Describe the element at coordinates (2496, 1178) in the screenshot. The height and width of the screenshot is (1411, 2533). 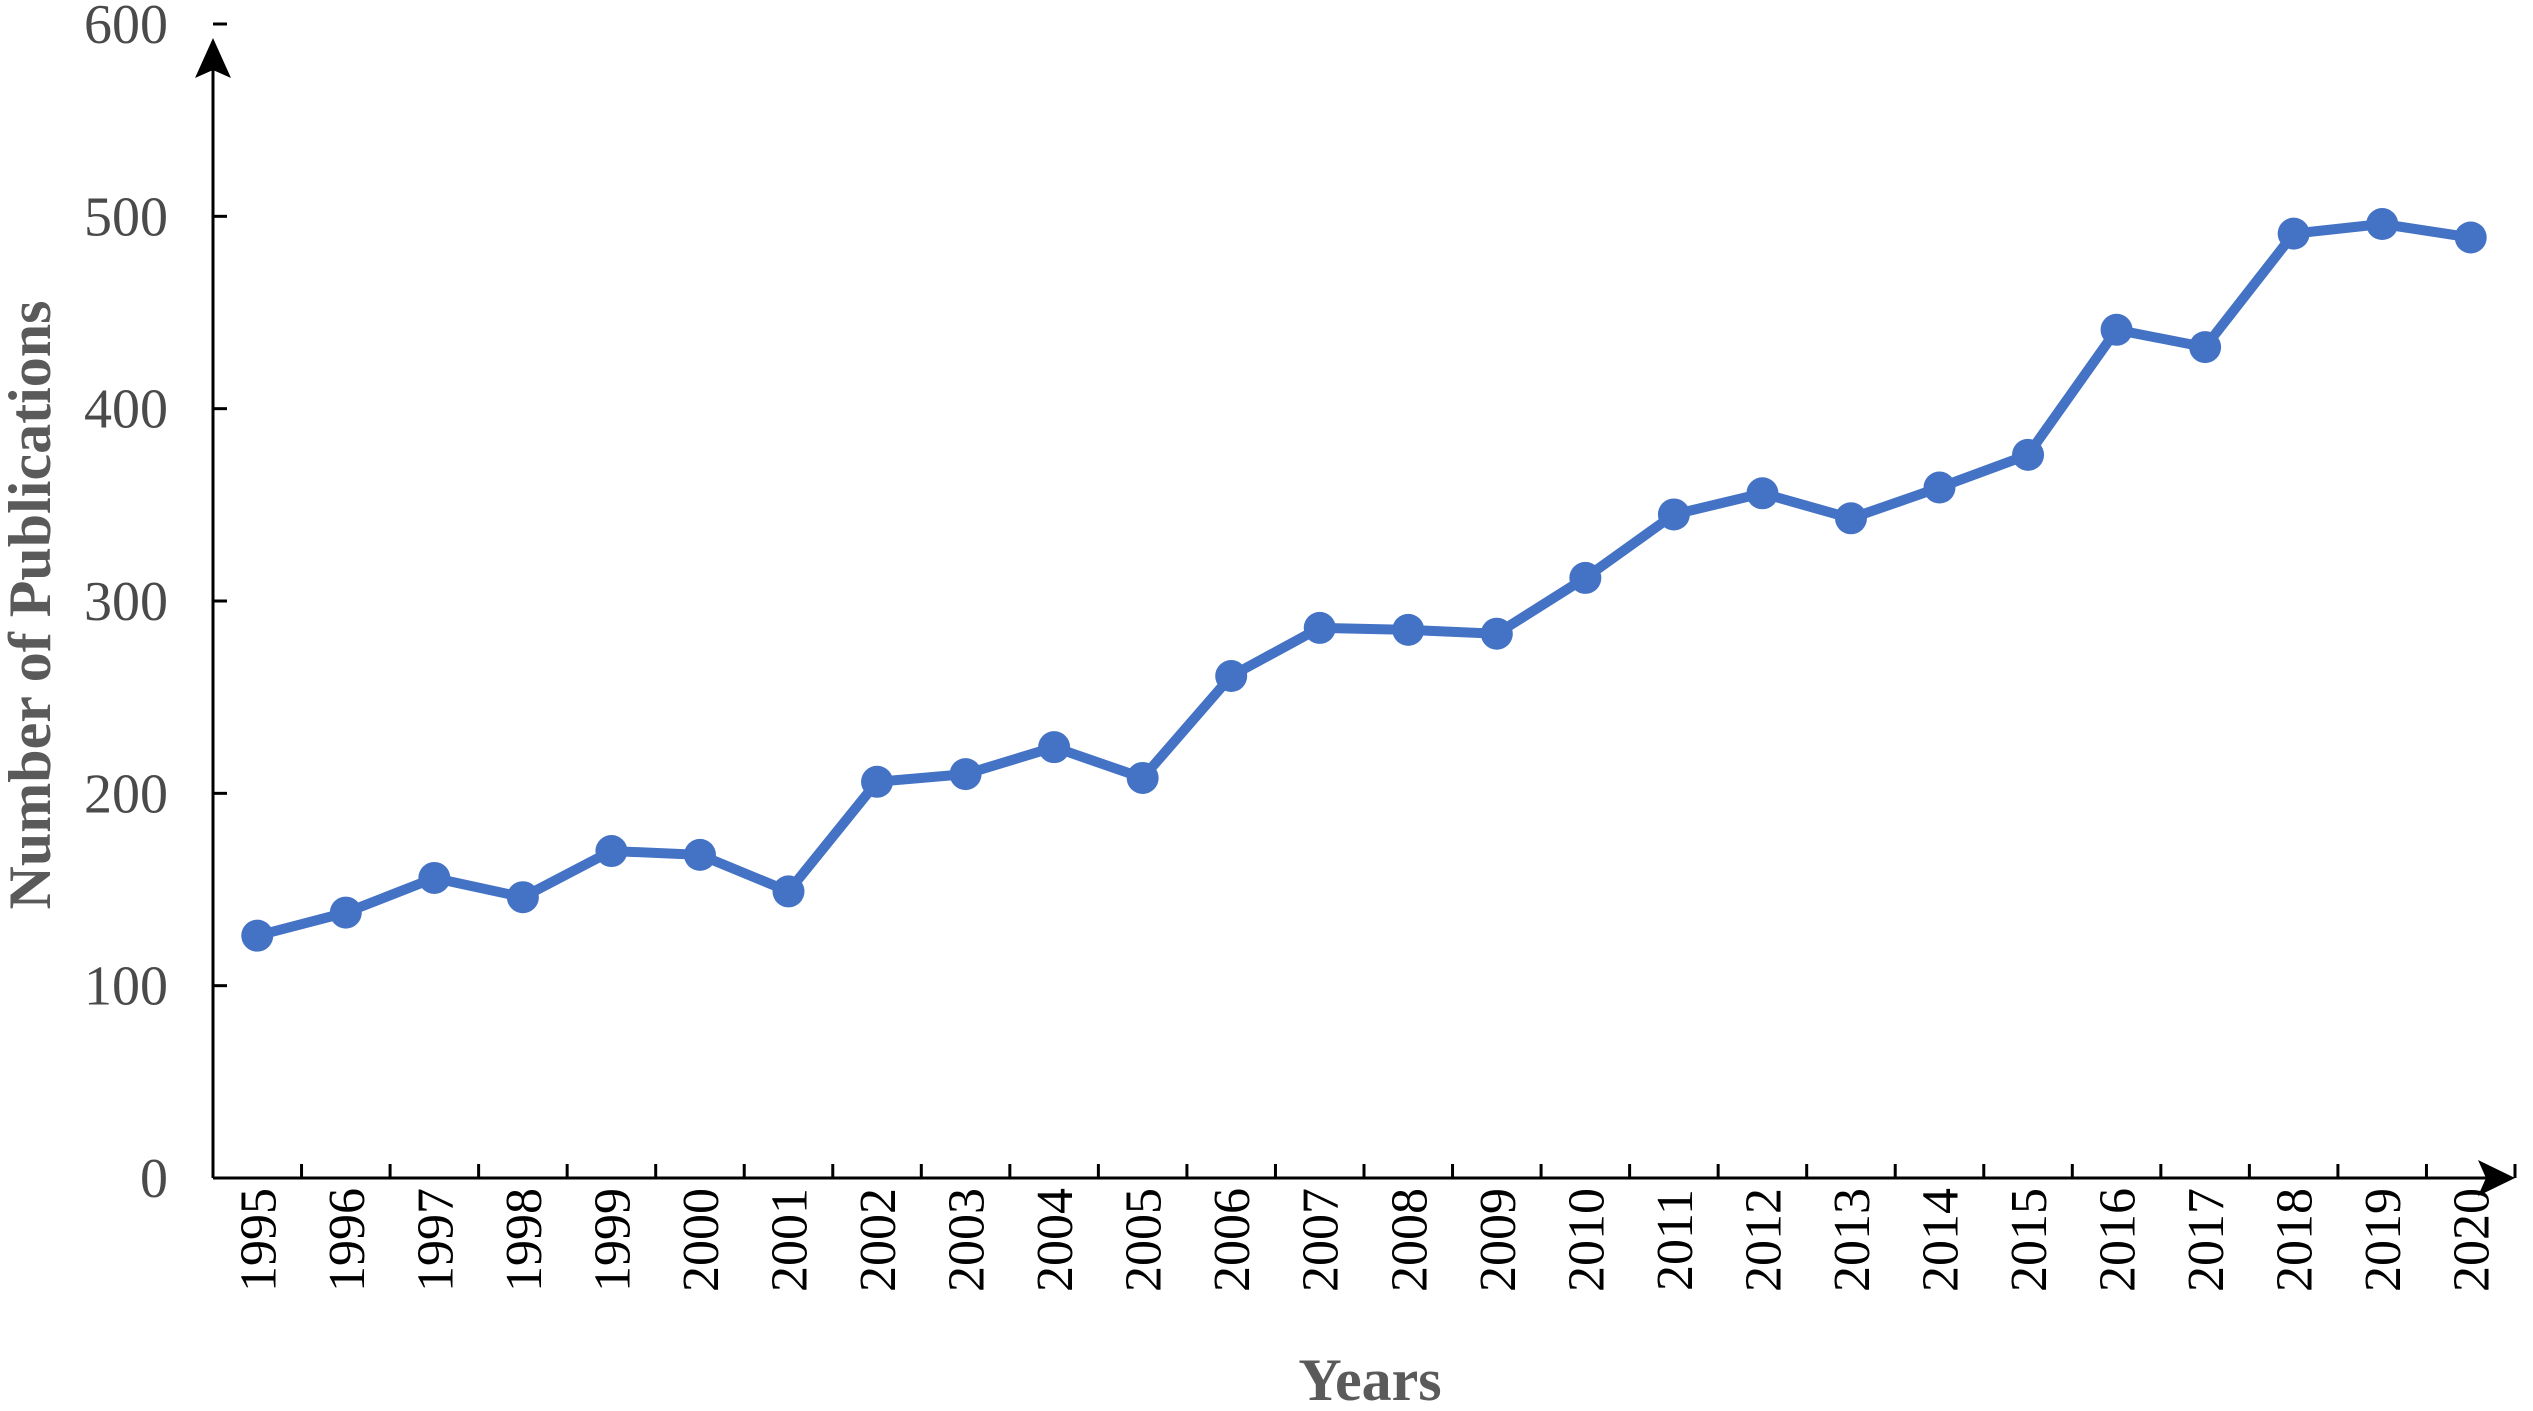
I see `x-axis-arrow` at that location.